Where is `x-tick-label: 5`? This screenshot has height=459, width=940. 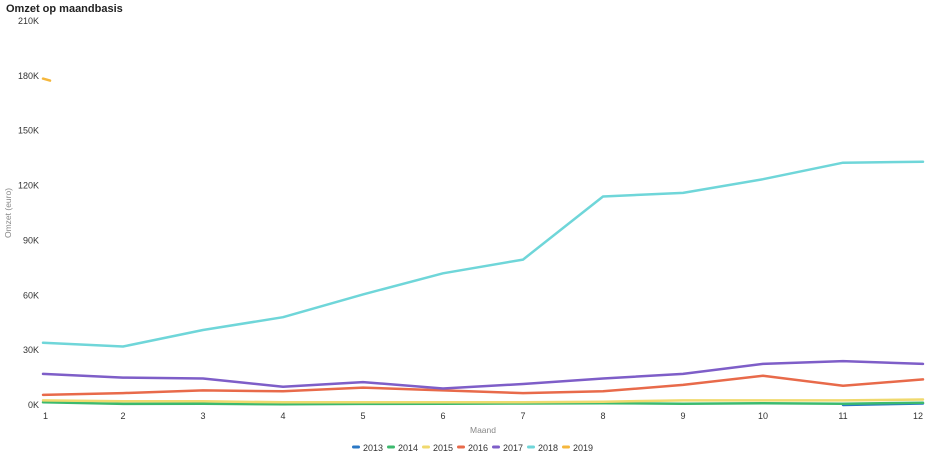 x-tick-label: 5 is located at coordinates (362, 416).